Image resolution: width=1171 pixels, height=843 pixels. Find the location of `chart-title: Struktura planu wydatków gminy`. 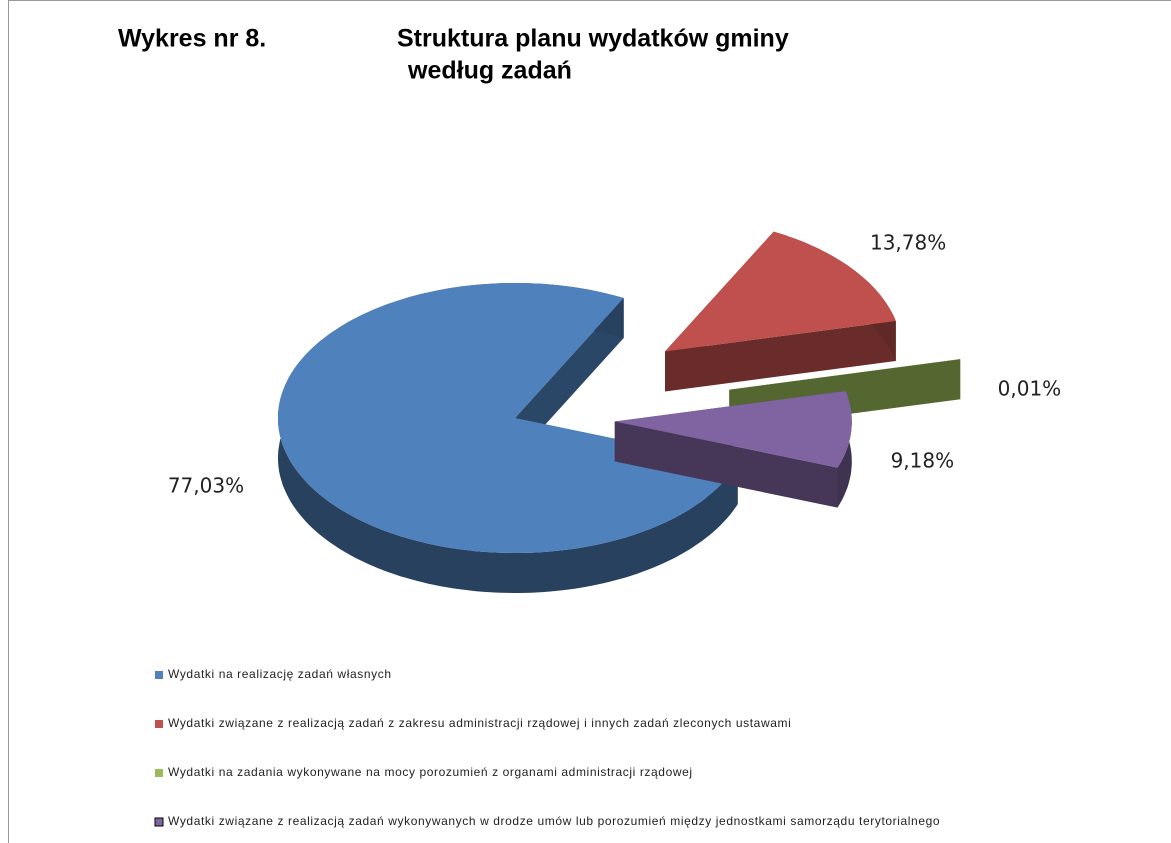

chart-title: Struktura planu wydatków gminy is located at coordinates (593, 39).